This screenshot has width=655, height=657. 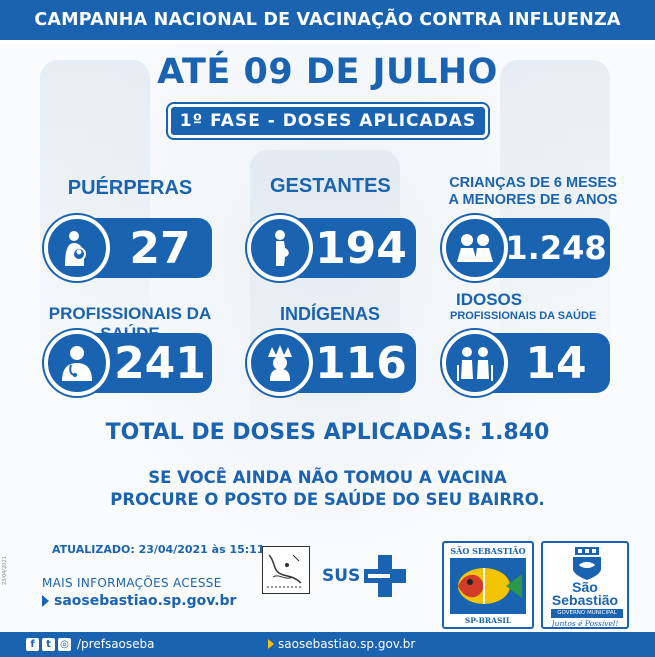 What do you see at coordinates (327, 477) in the screenshot?
I see `message-line1: SE VOCÊ AINDA NÃO TOMOU A VACINA` at bounding box center [327, 477].